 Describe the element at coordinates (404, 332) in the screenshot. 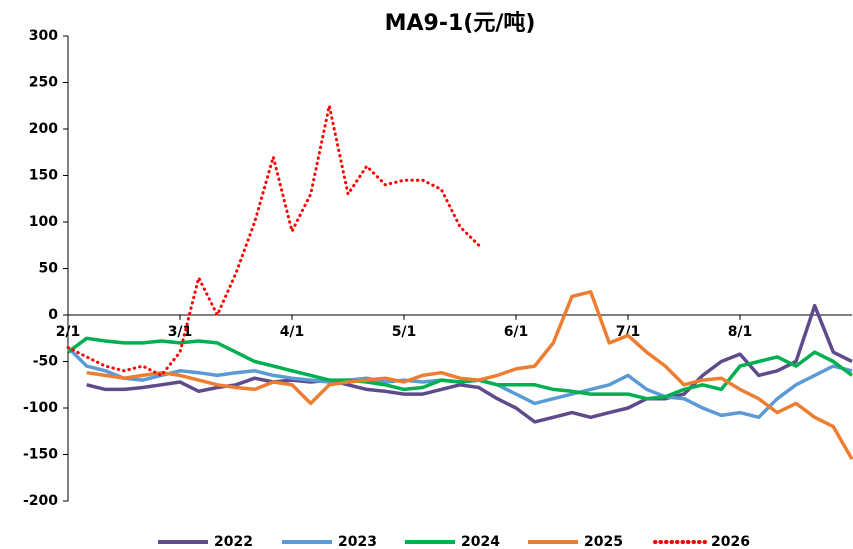

I see `x-tick-label: 5/1` at that location.